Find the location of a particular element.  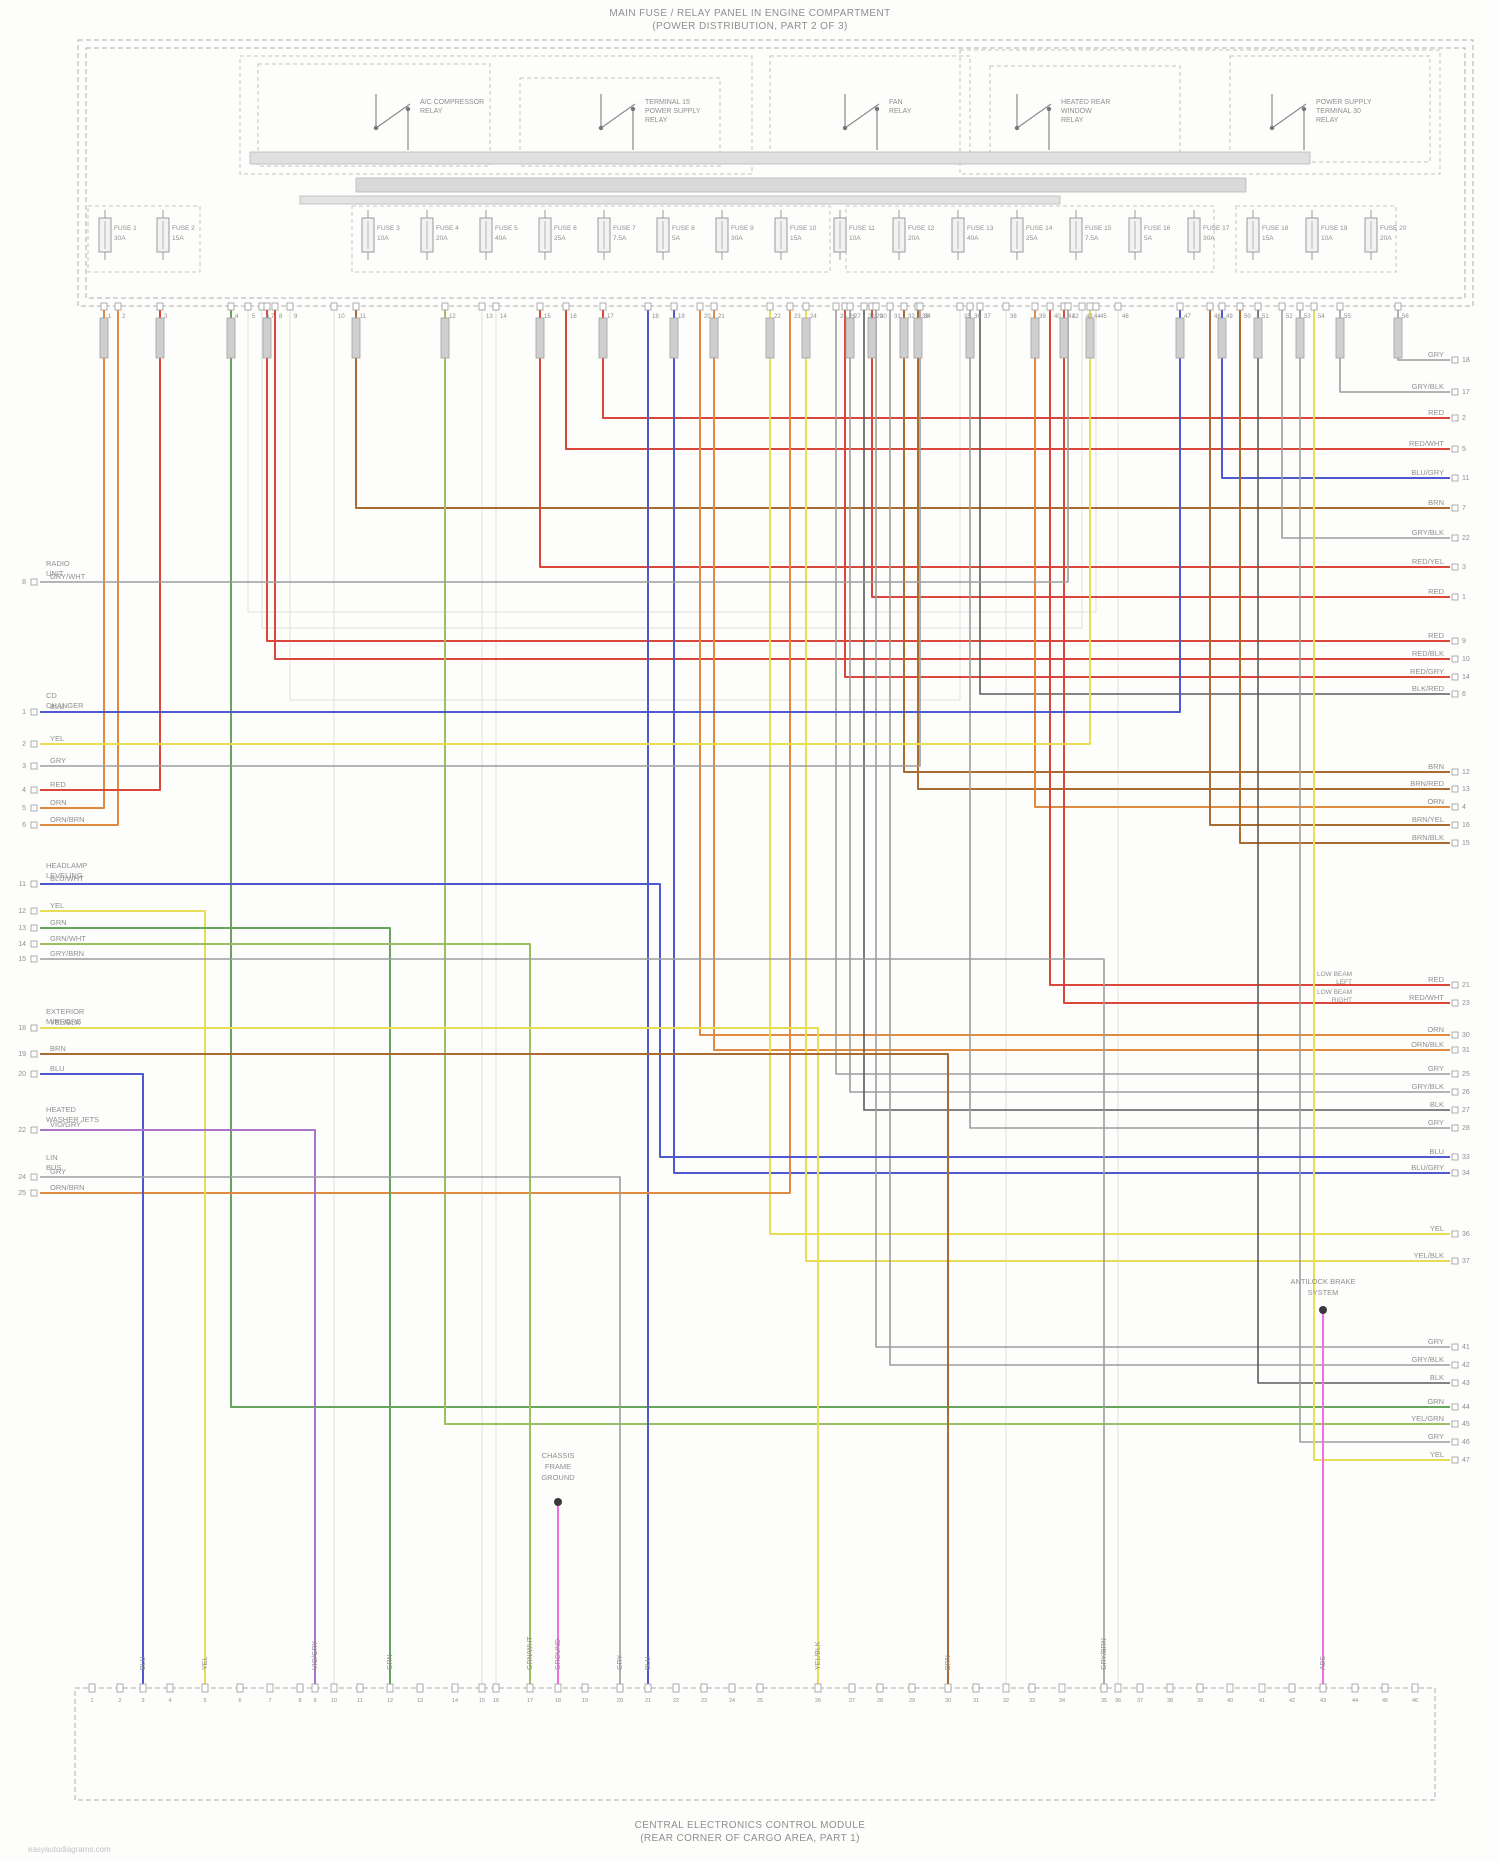

relay-label: POWER SUPPLY is located at coordinates (1344, 102).